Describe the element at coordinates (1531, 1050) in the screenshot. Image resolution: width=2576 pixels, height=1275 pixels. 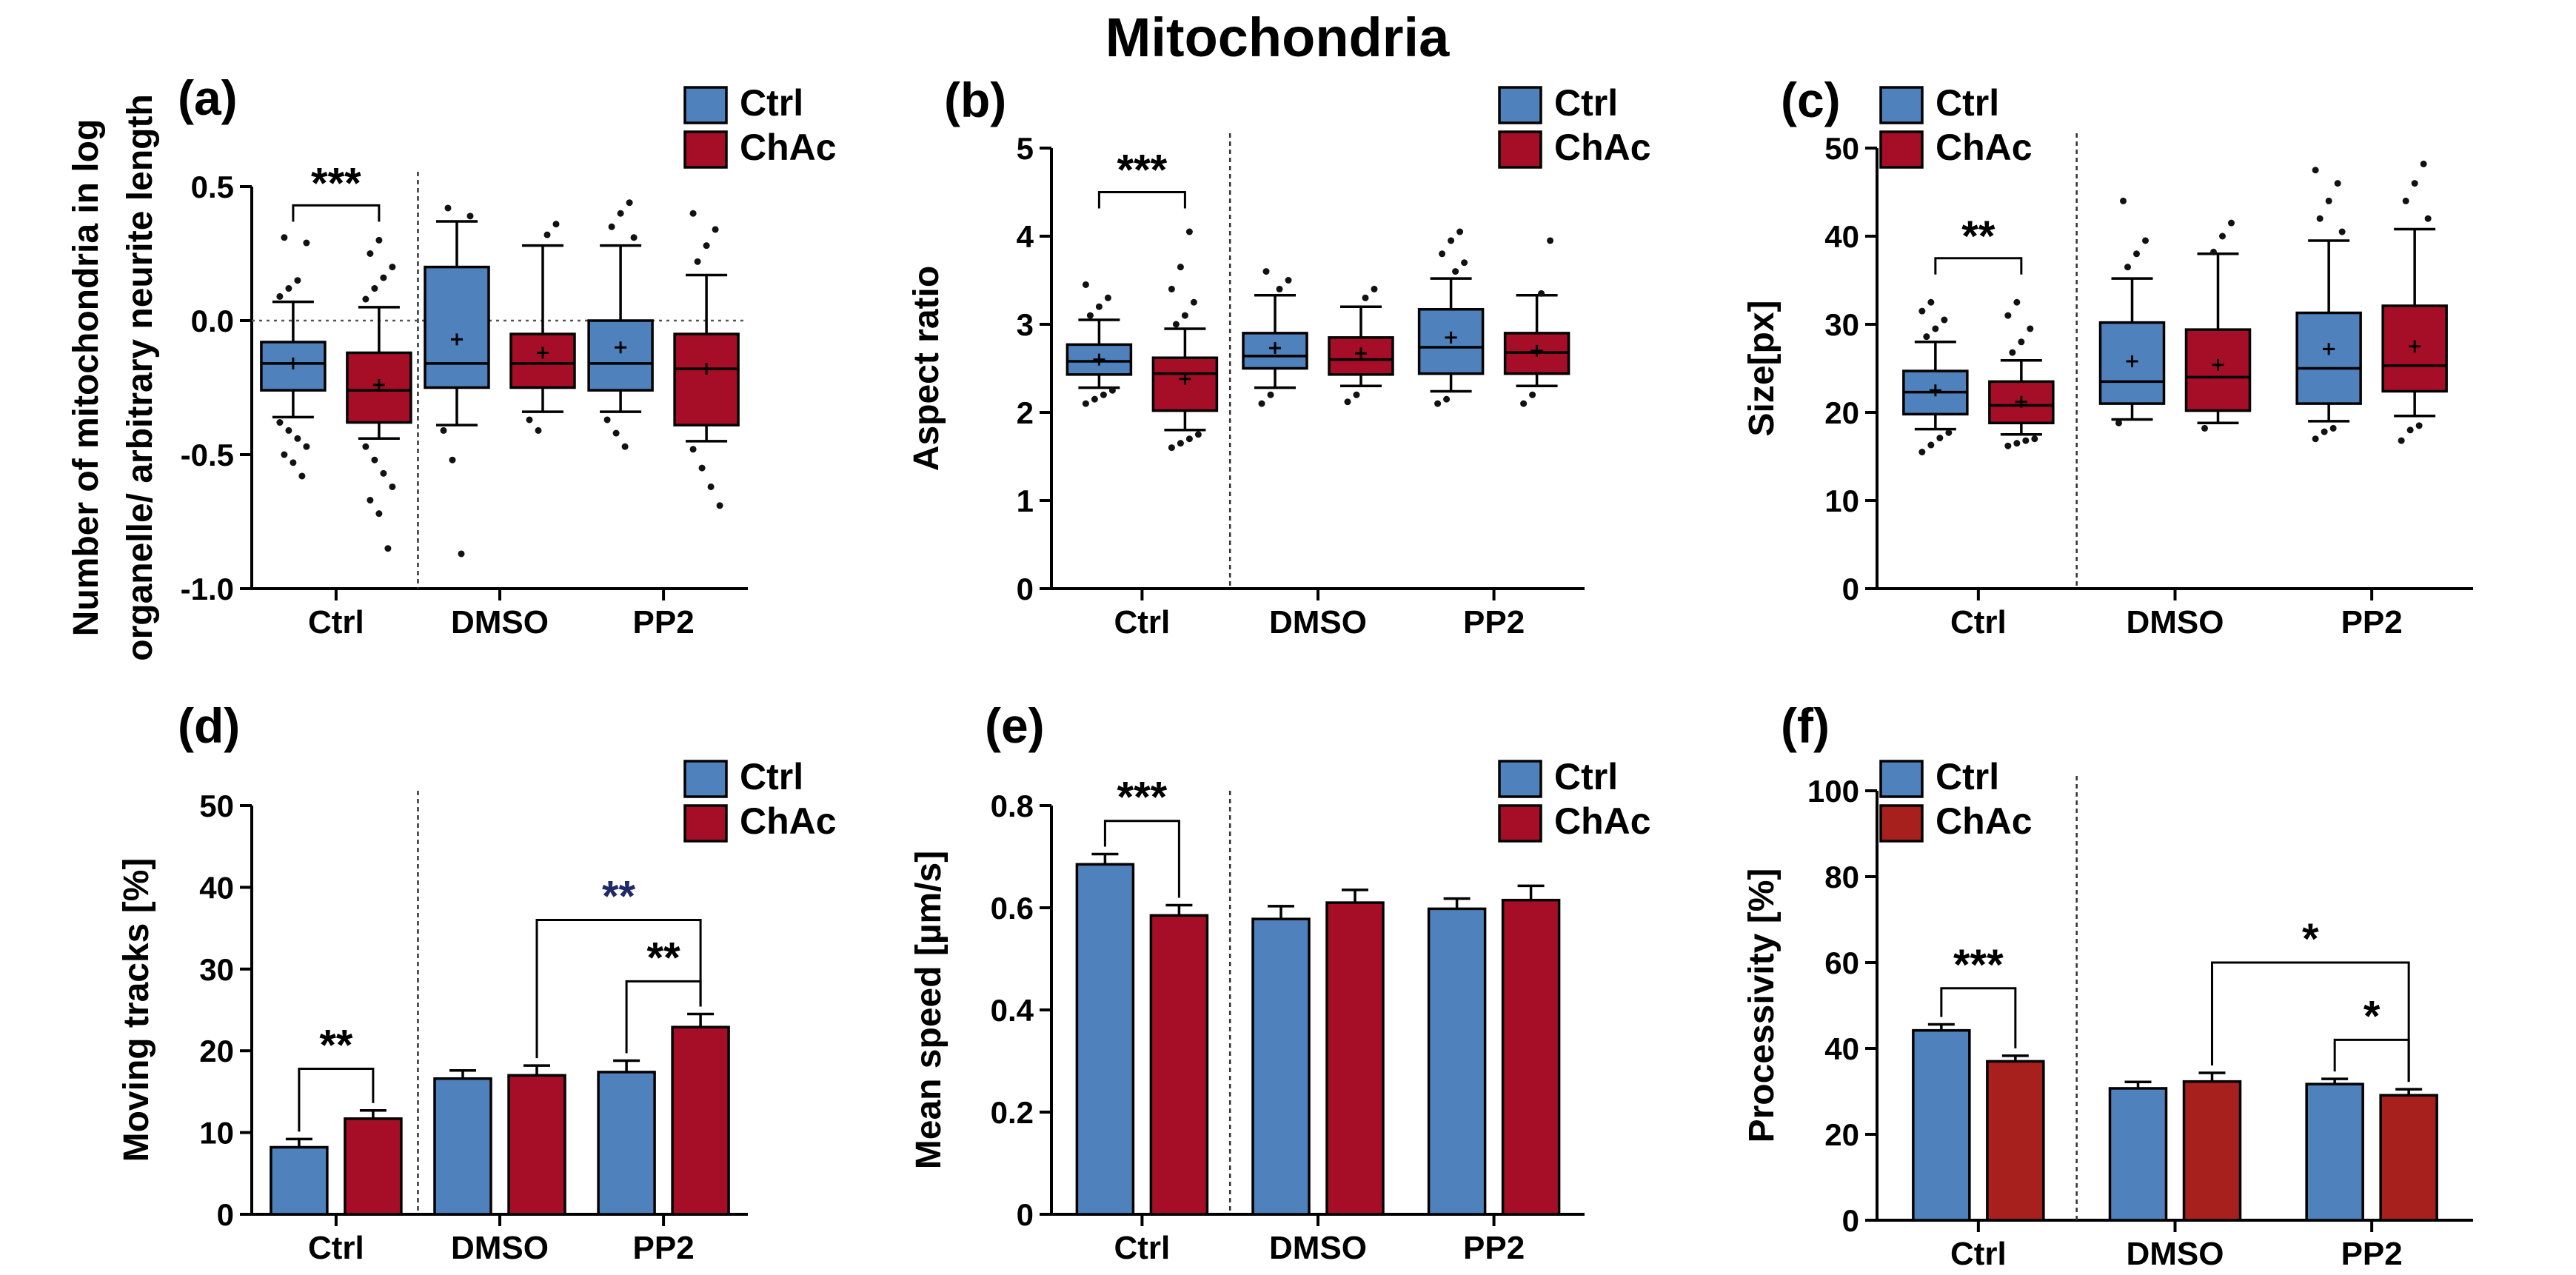
I see `bar-chac-pp2` at that location.